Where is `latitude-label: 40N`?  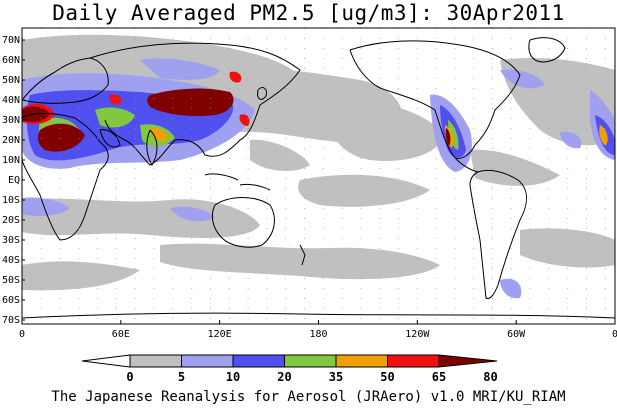
latitude-label: 40N is located at coordinates (11, 100).